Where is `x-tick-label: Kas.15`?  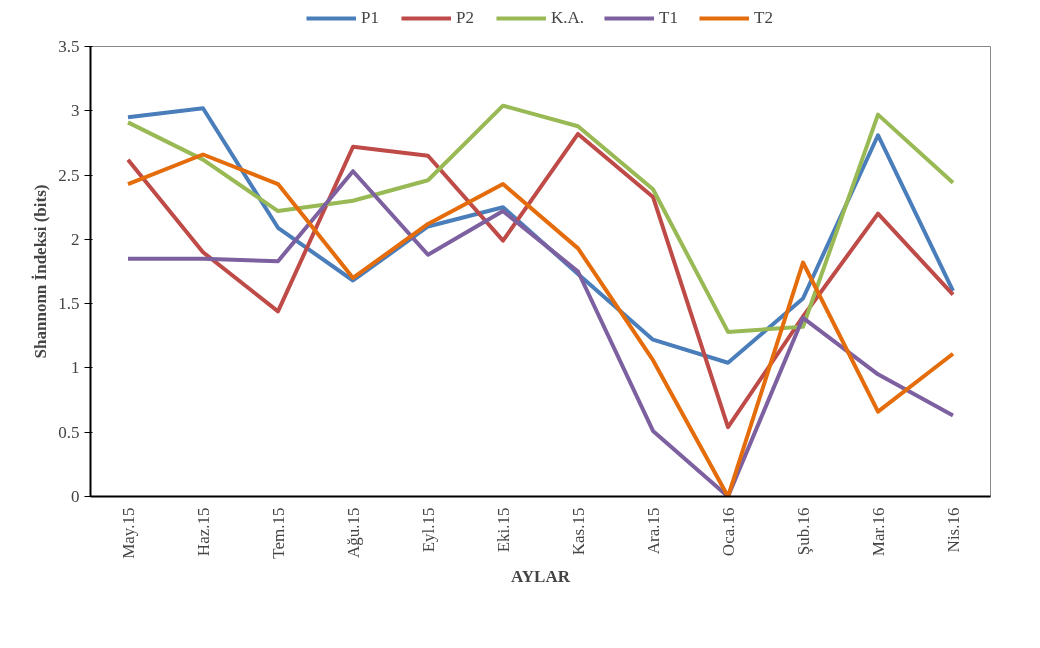 x-tick-label: Kas.15 is located at coordinates (578, 531).